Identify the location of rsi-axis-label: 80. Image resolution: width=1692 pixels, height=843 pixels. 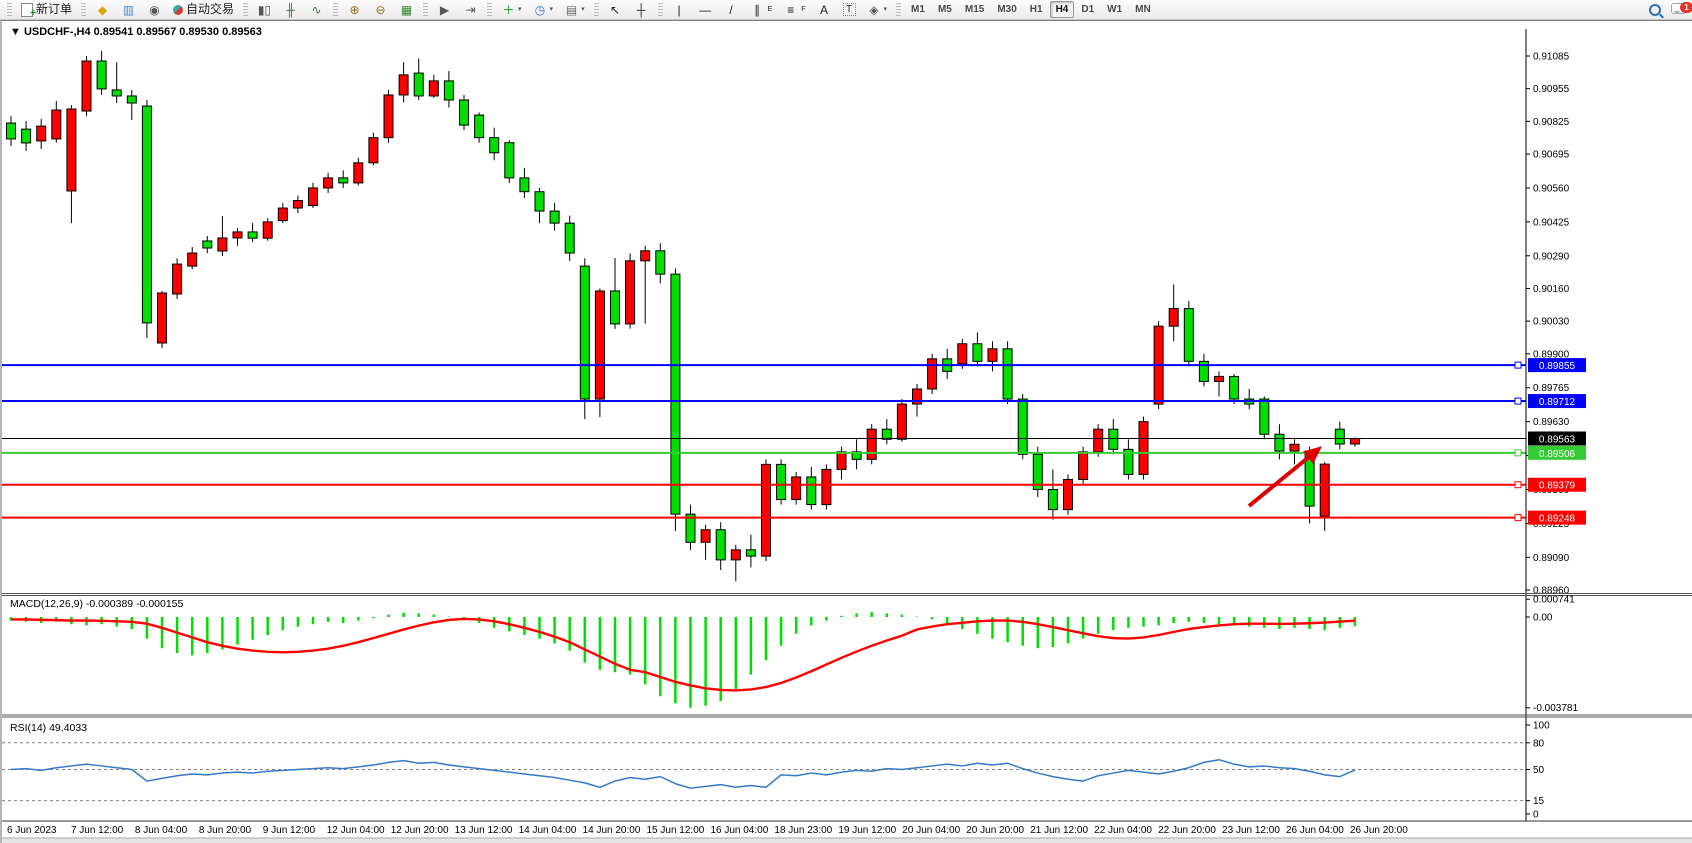
(1539, 743).